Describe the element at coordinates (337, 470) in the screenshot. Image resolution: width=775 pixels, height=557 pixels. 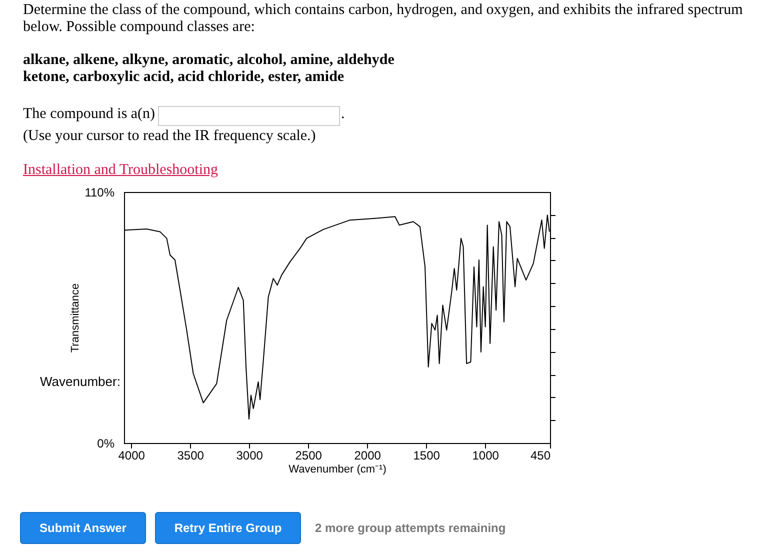
I see `x-axis-title: Wavenumber (cm⁻¹)` at that location.